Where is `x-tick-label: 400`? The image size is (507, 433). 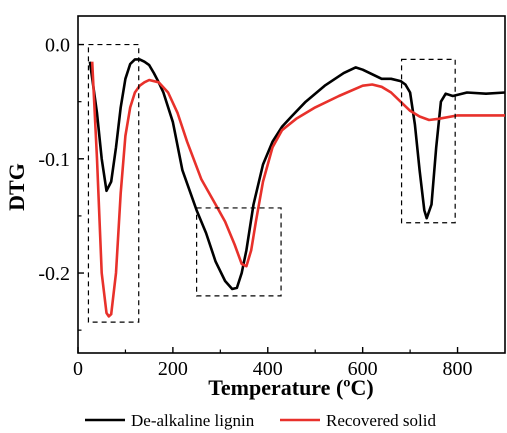
x-tick-label: 400 is located at coordinates (268, 369).